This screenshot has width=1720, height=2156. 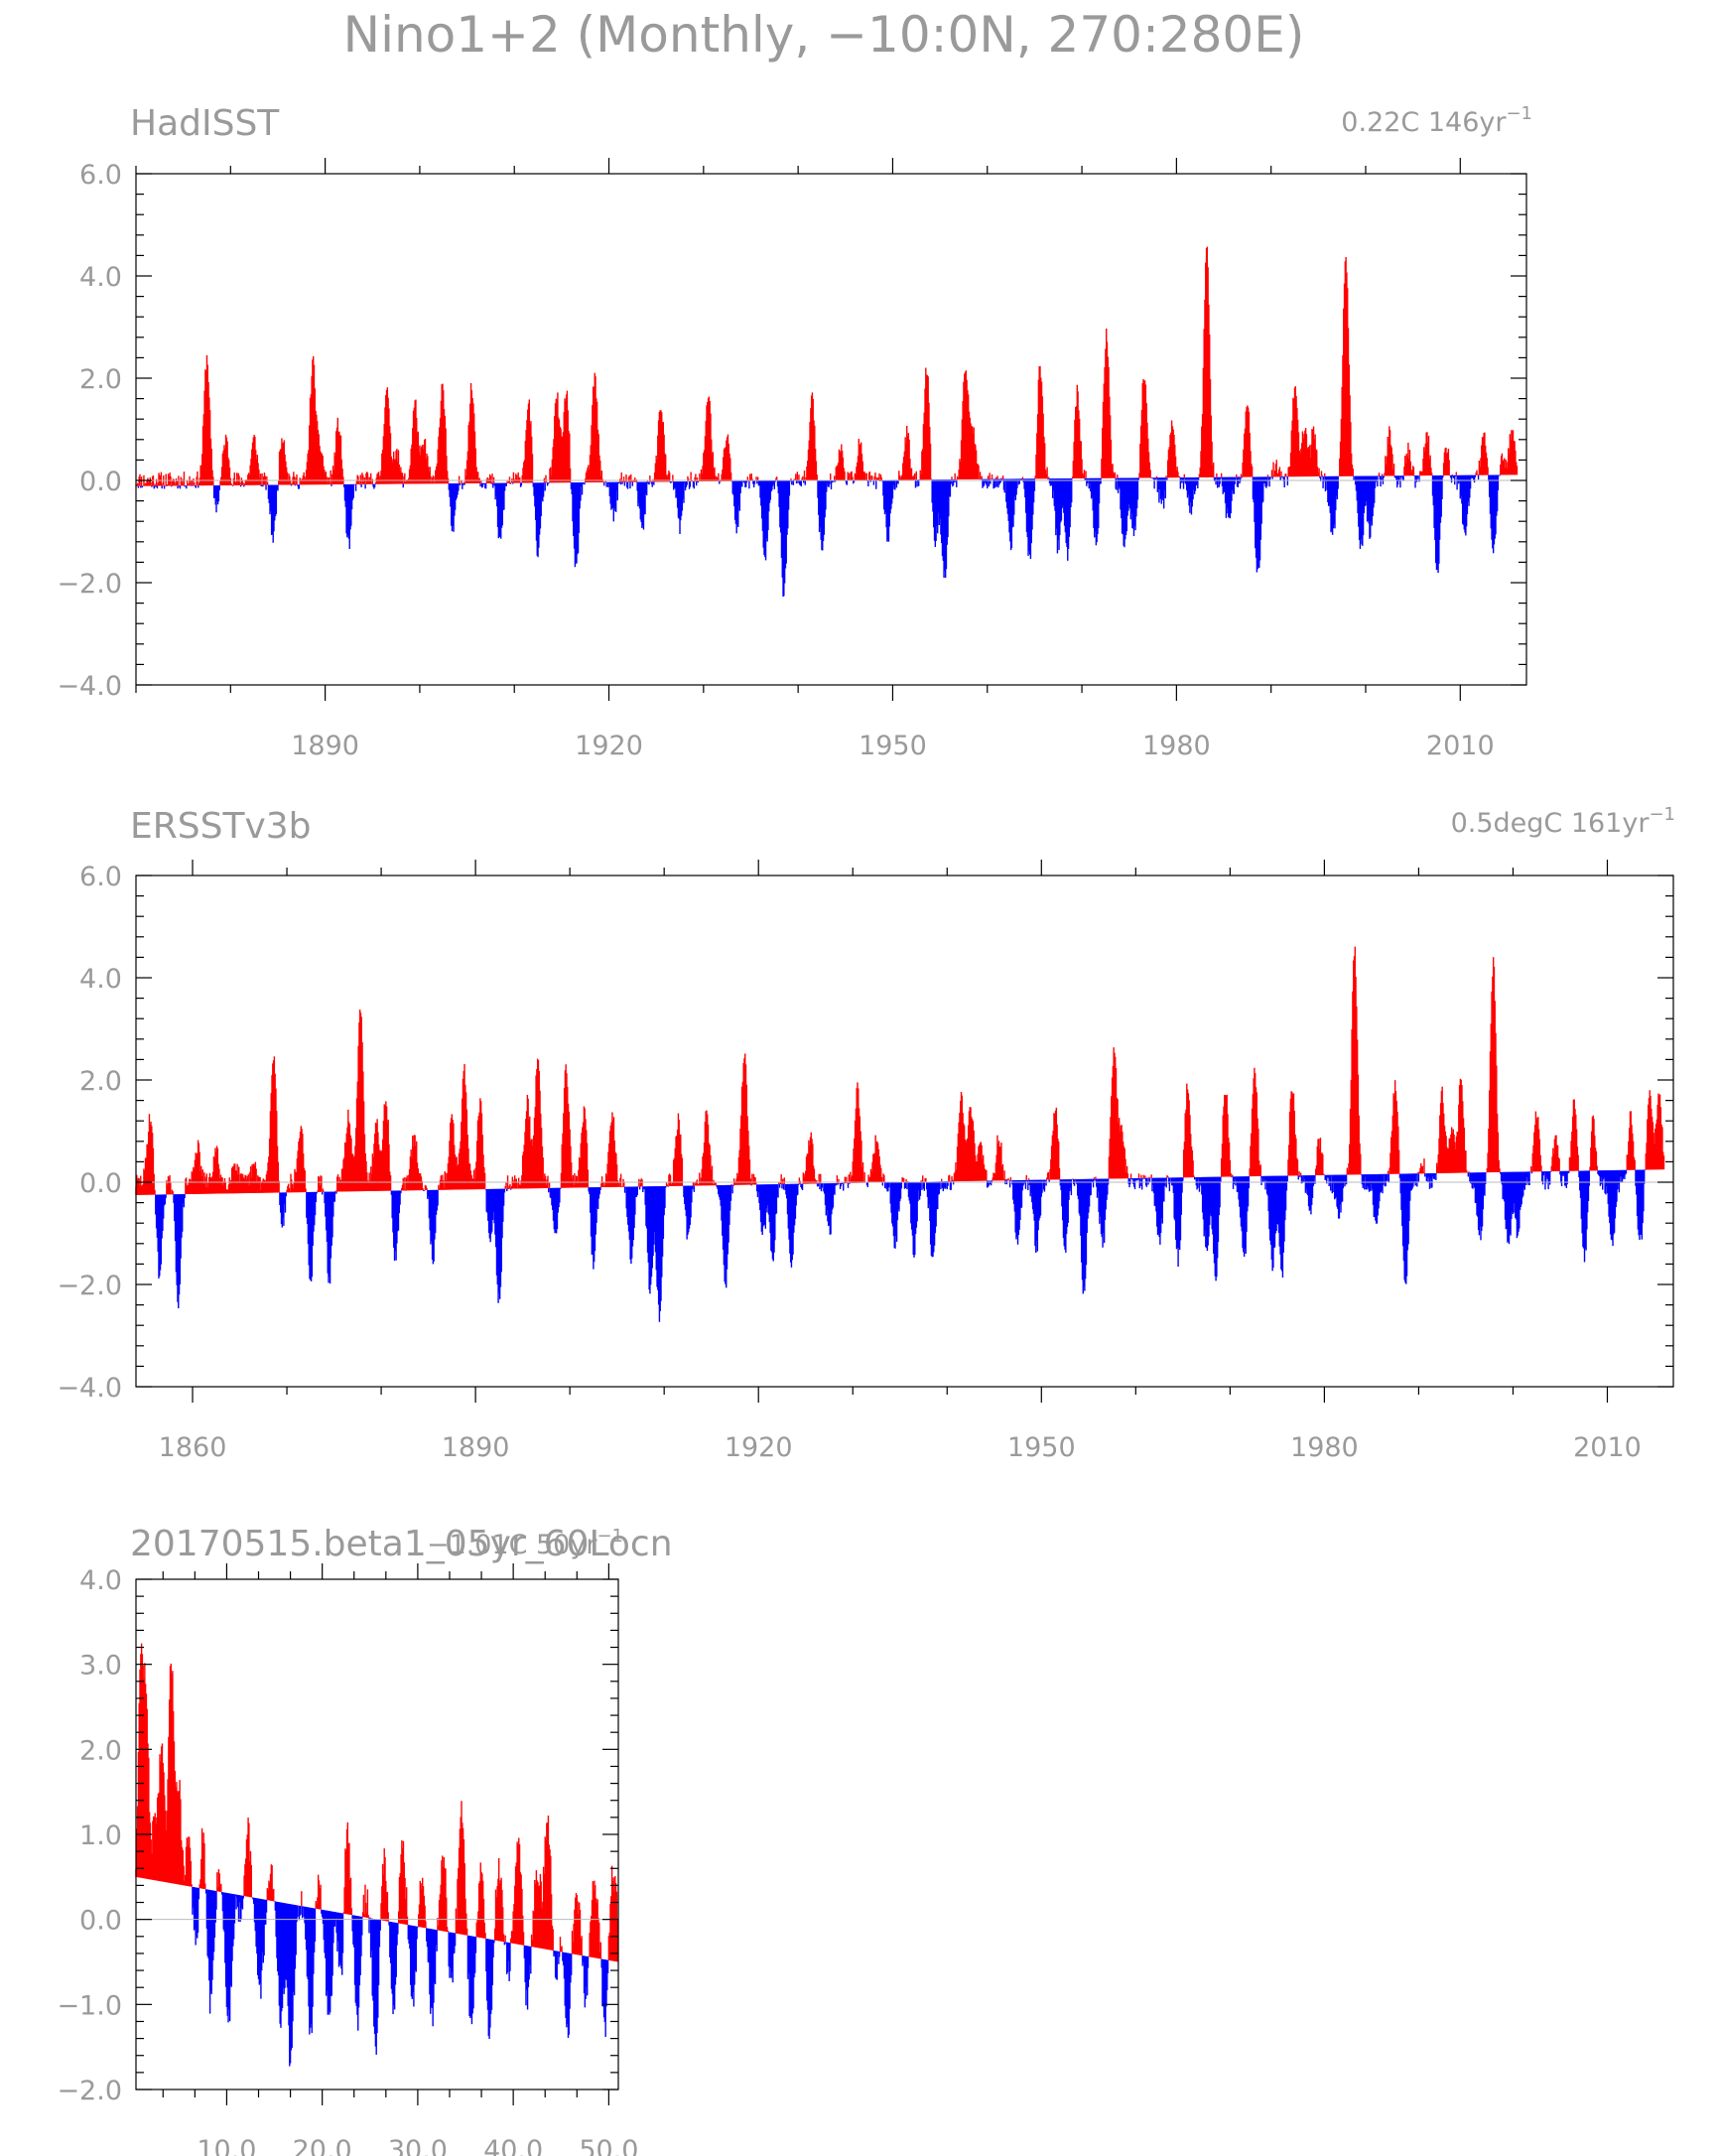 What do you see at coordinates (609, 1536) in the screenshot?
I see `trend-exponent-model-run: −1` at bounding box center [609, 1536].